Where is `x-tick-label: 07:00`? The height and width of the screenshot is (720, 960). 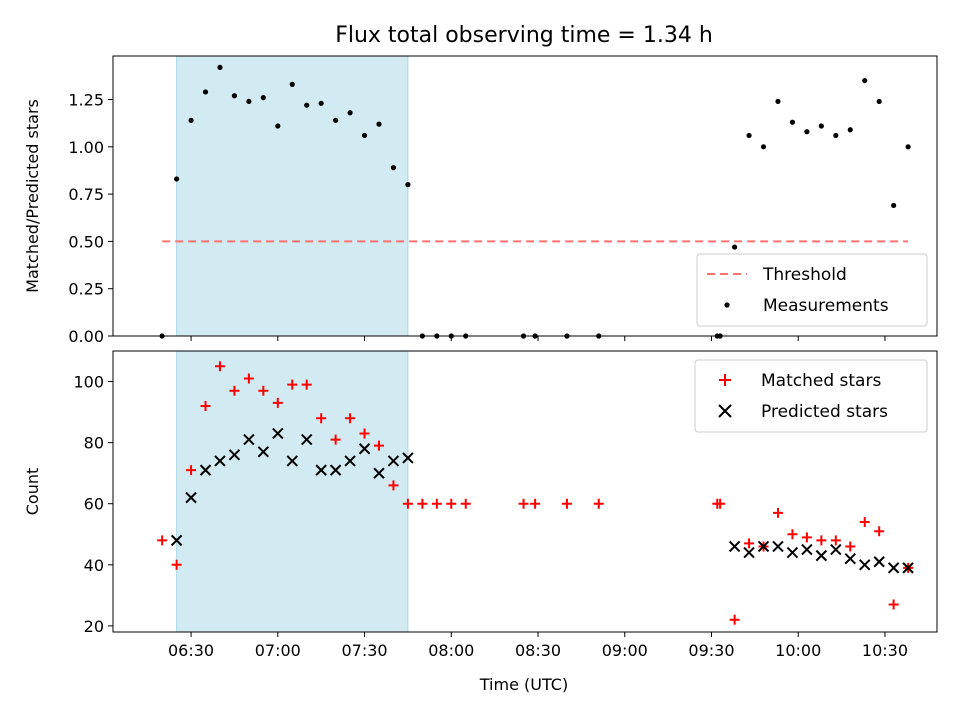
x-tick-label: 07:00 is located at coordinates (278, 650).